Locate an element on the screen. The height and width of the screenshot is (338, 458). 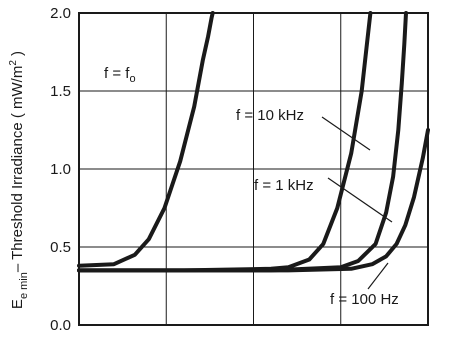
y-tick-label: 0.0 is located at coordinates (60, 325).